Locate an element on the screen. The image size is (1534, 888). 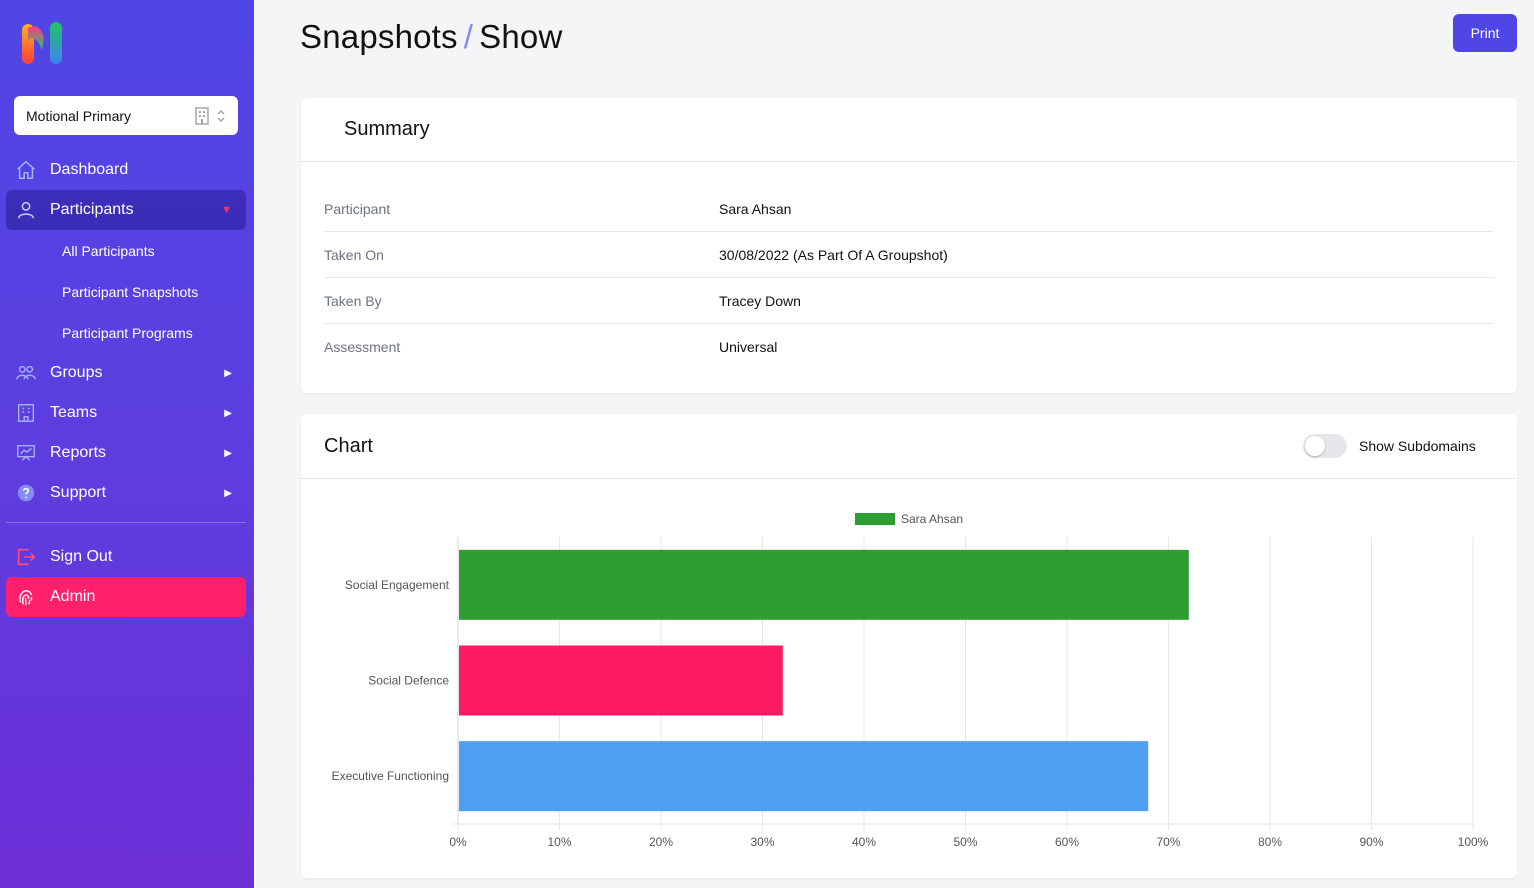
sidebar-item-reports: Reports ▶ is located at coordinates (126, 453).